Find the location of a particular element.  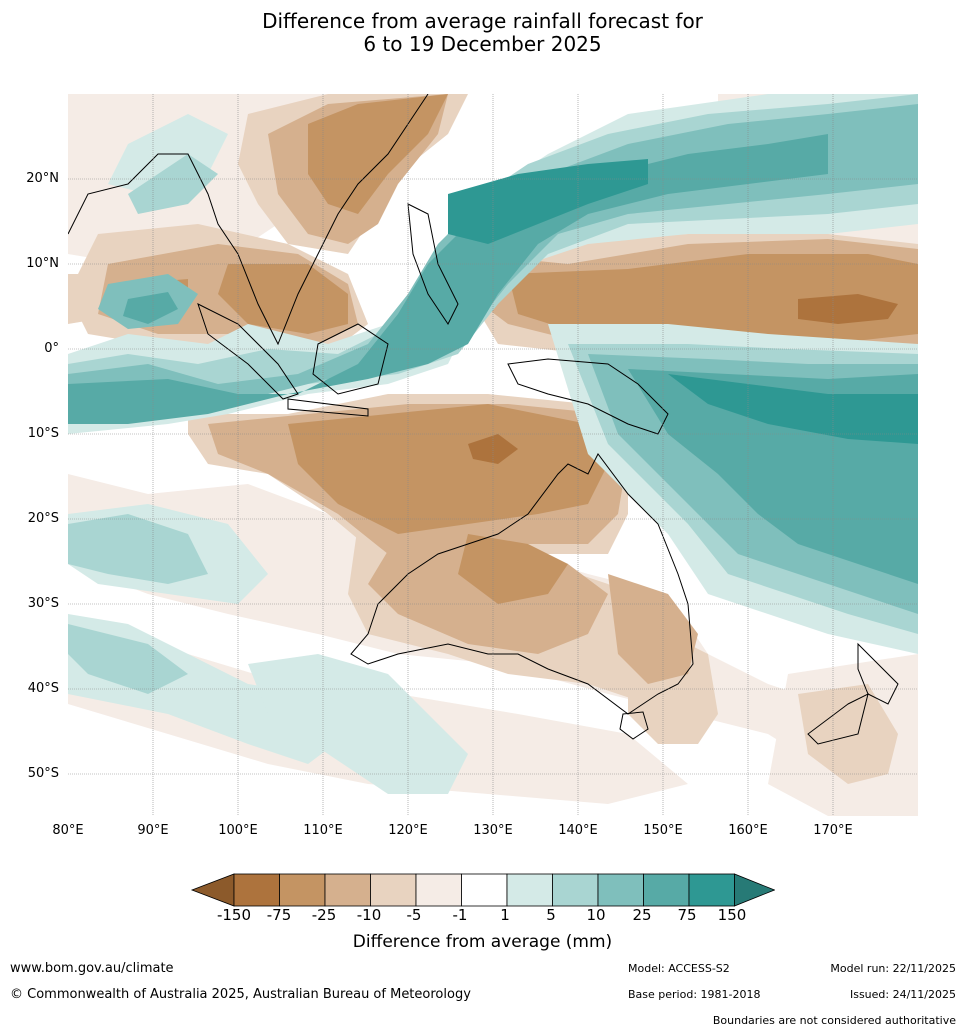

java-coastline is located at coordinates (328, 407).